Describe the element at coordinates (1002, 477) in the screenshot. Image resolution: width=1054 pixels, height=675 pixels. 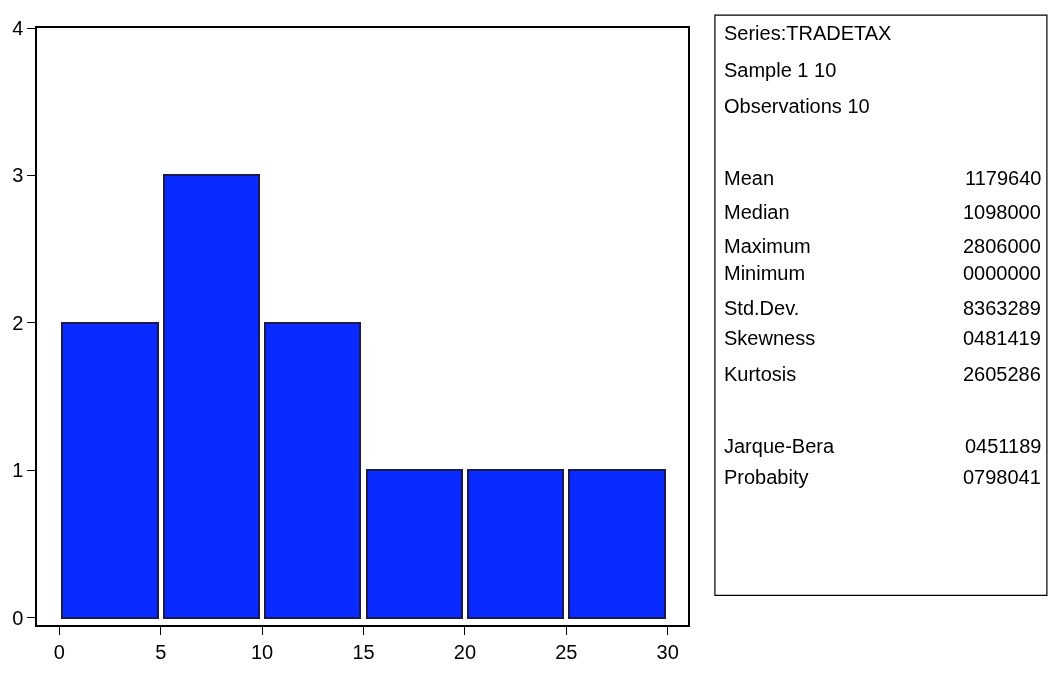
I see `text: 0798041` at that location.